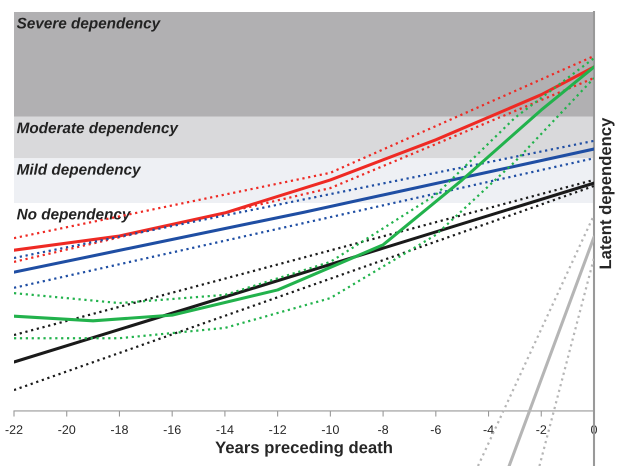 This screenshot has width=624, height=466. I want to click on y-axis-title: Latent dependency, so click(606, 193).